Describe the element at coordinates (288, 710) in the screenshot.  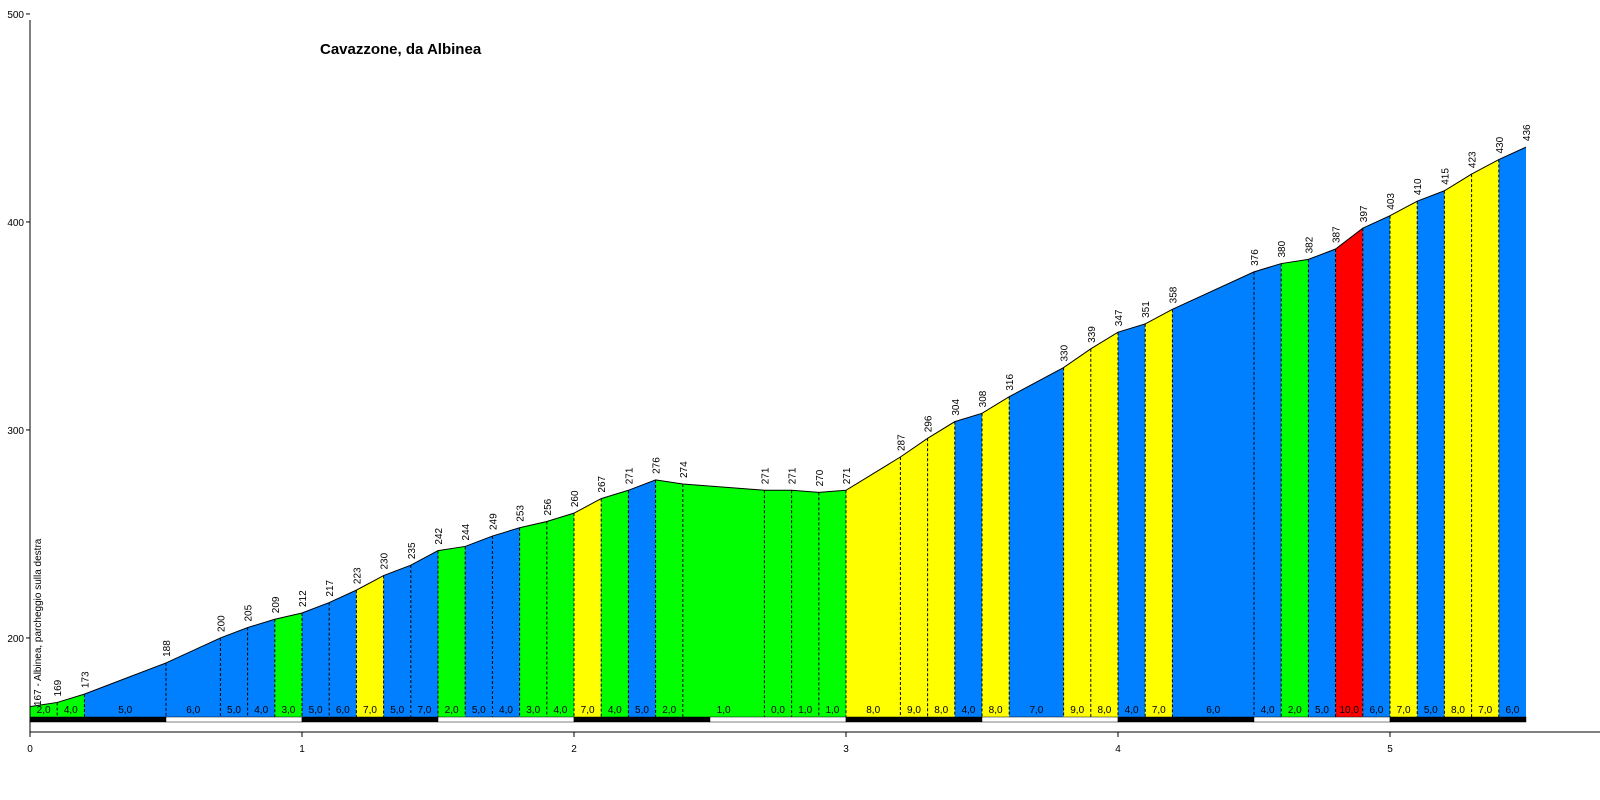
I see `grade-label: 3,0` at that location.